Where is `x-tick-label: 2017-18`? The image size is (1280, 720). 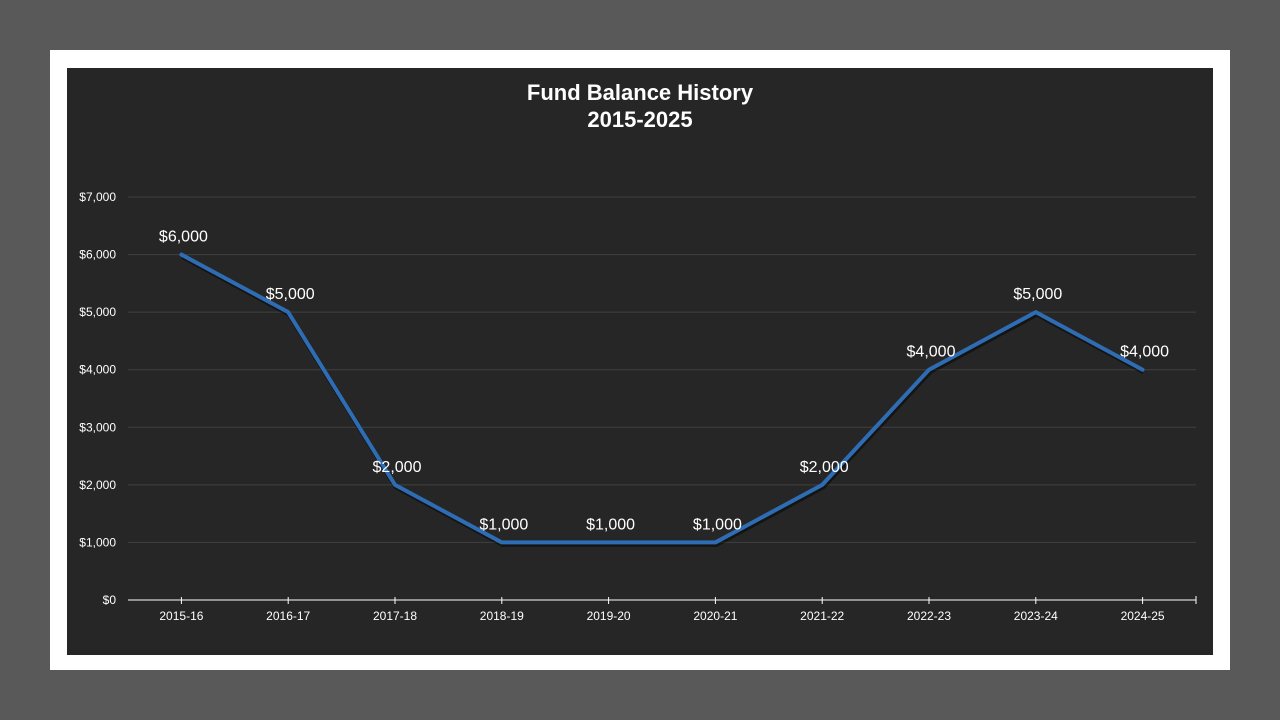
x-tick-label: 2017-18 is located at coordinates (395, 616).